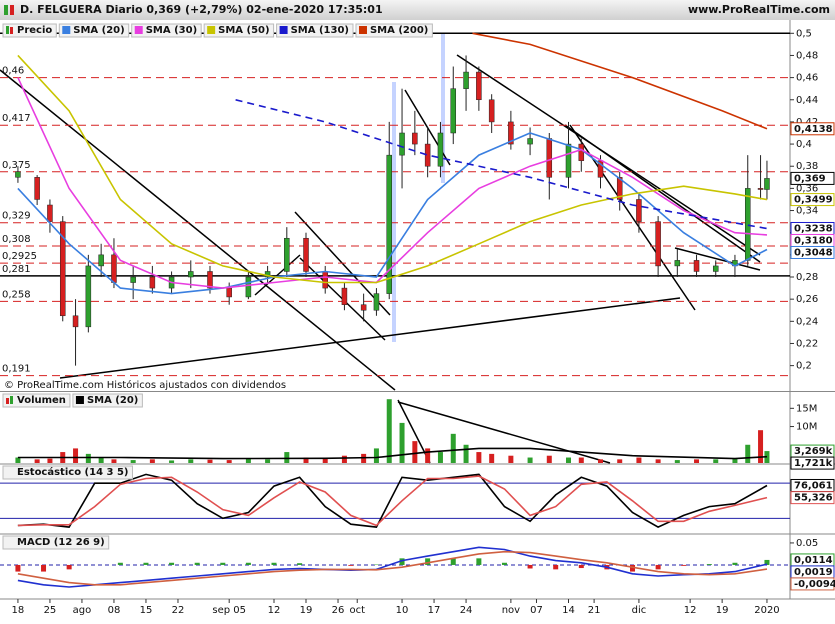 This screenshot has height=624, width=835. Describe the element at coordinates (807, 321) in the screenshot. I see `y-tick-label: 0,24` at that location.